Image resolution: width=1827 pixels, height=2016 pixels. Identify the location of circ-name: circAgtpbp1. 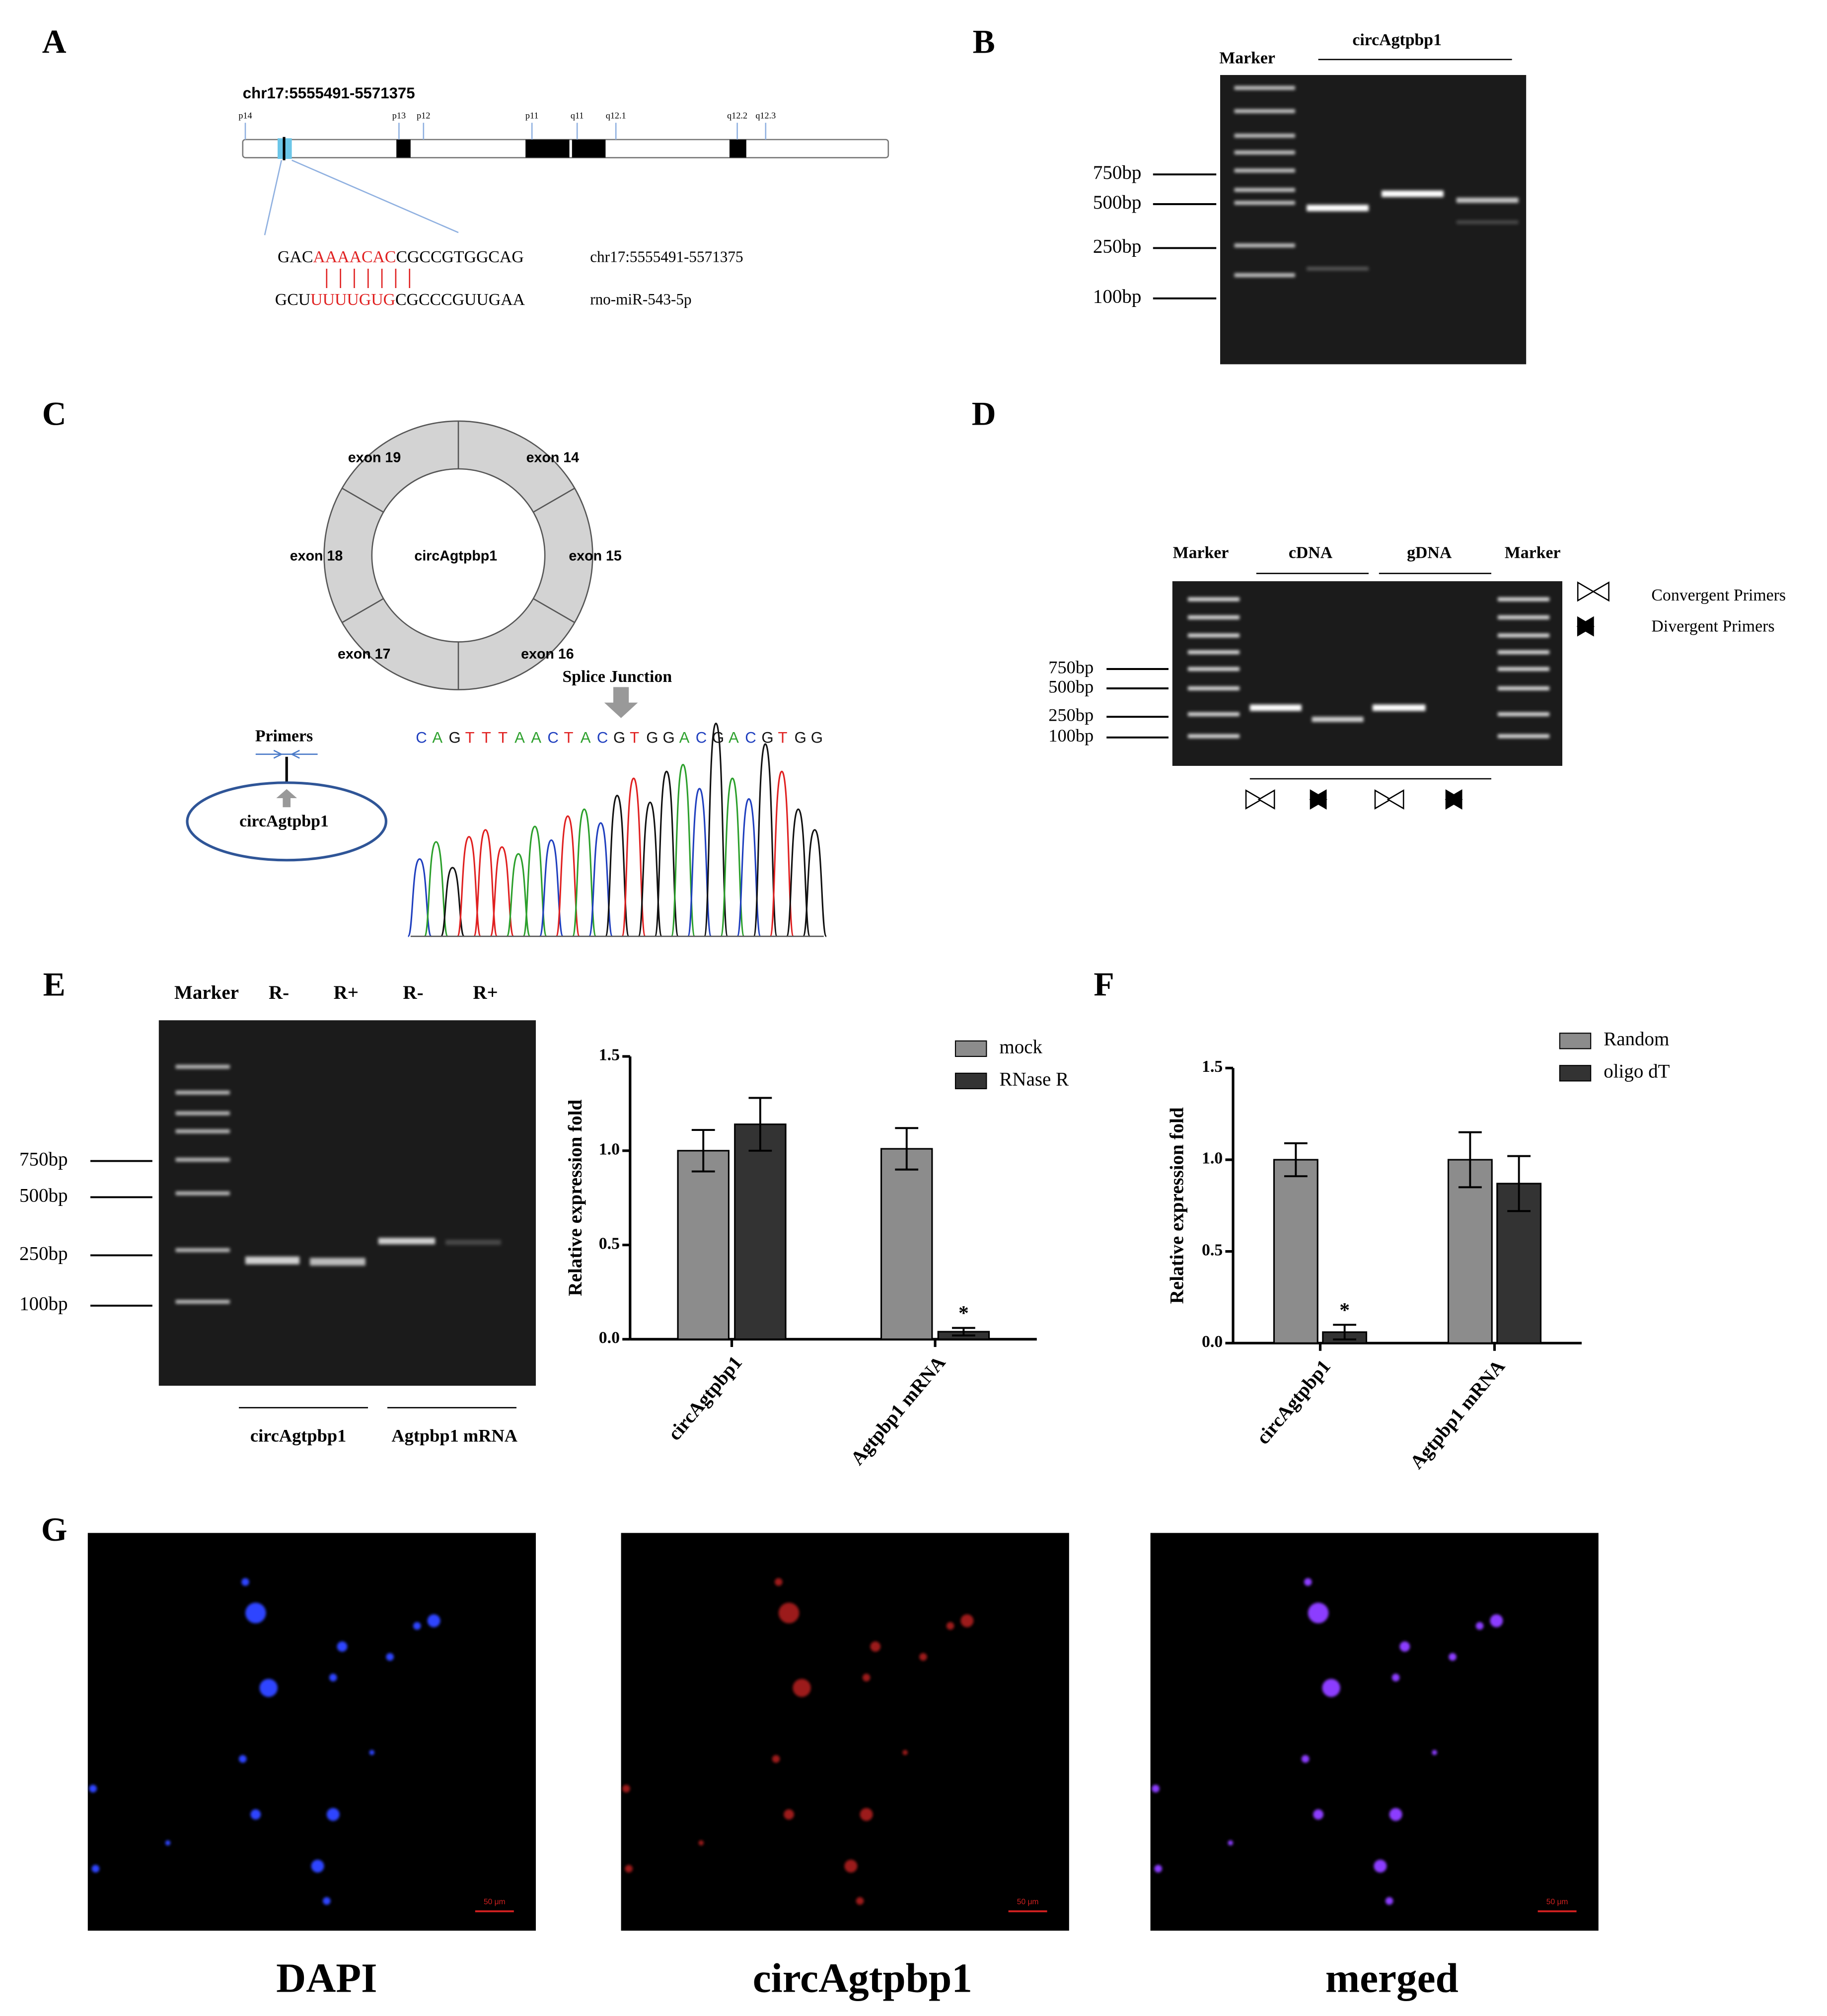
(455, 556).